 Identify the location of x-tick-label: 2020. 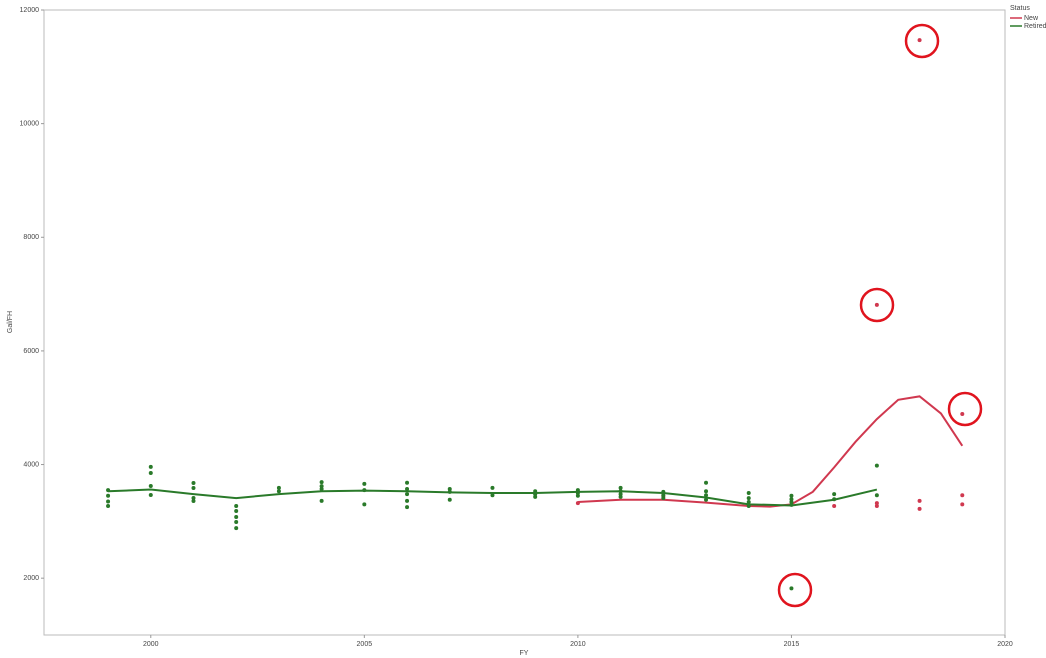
(1005, 644).